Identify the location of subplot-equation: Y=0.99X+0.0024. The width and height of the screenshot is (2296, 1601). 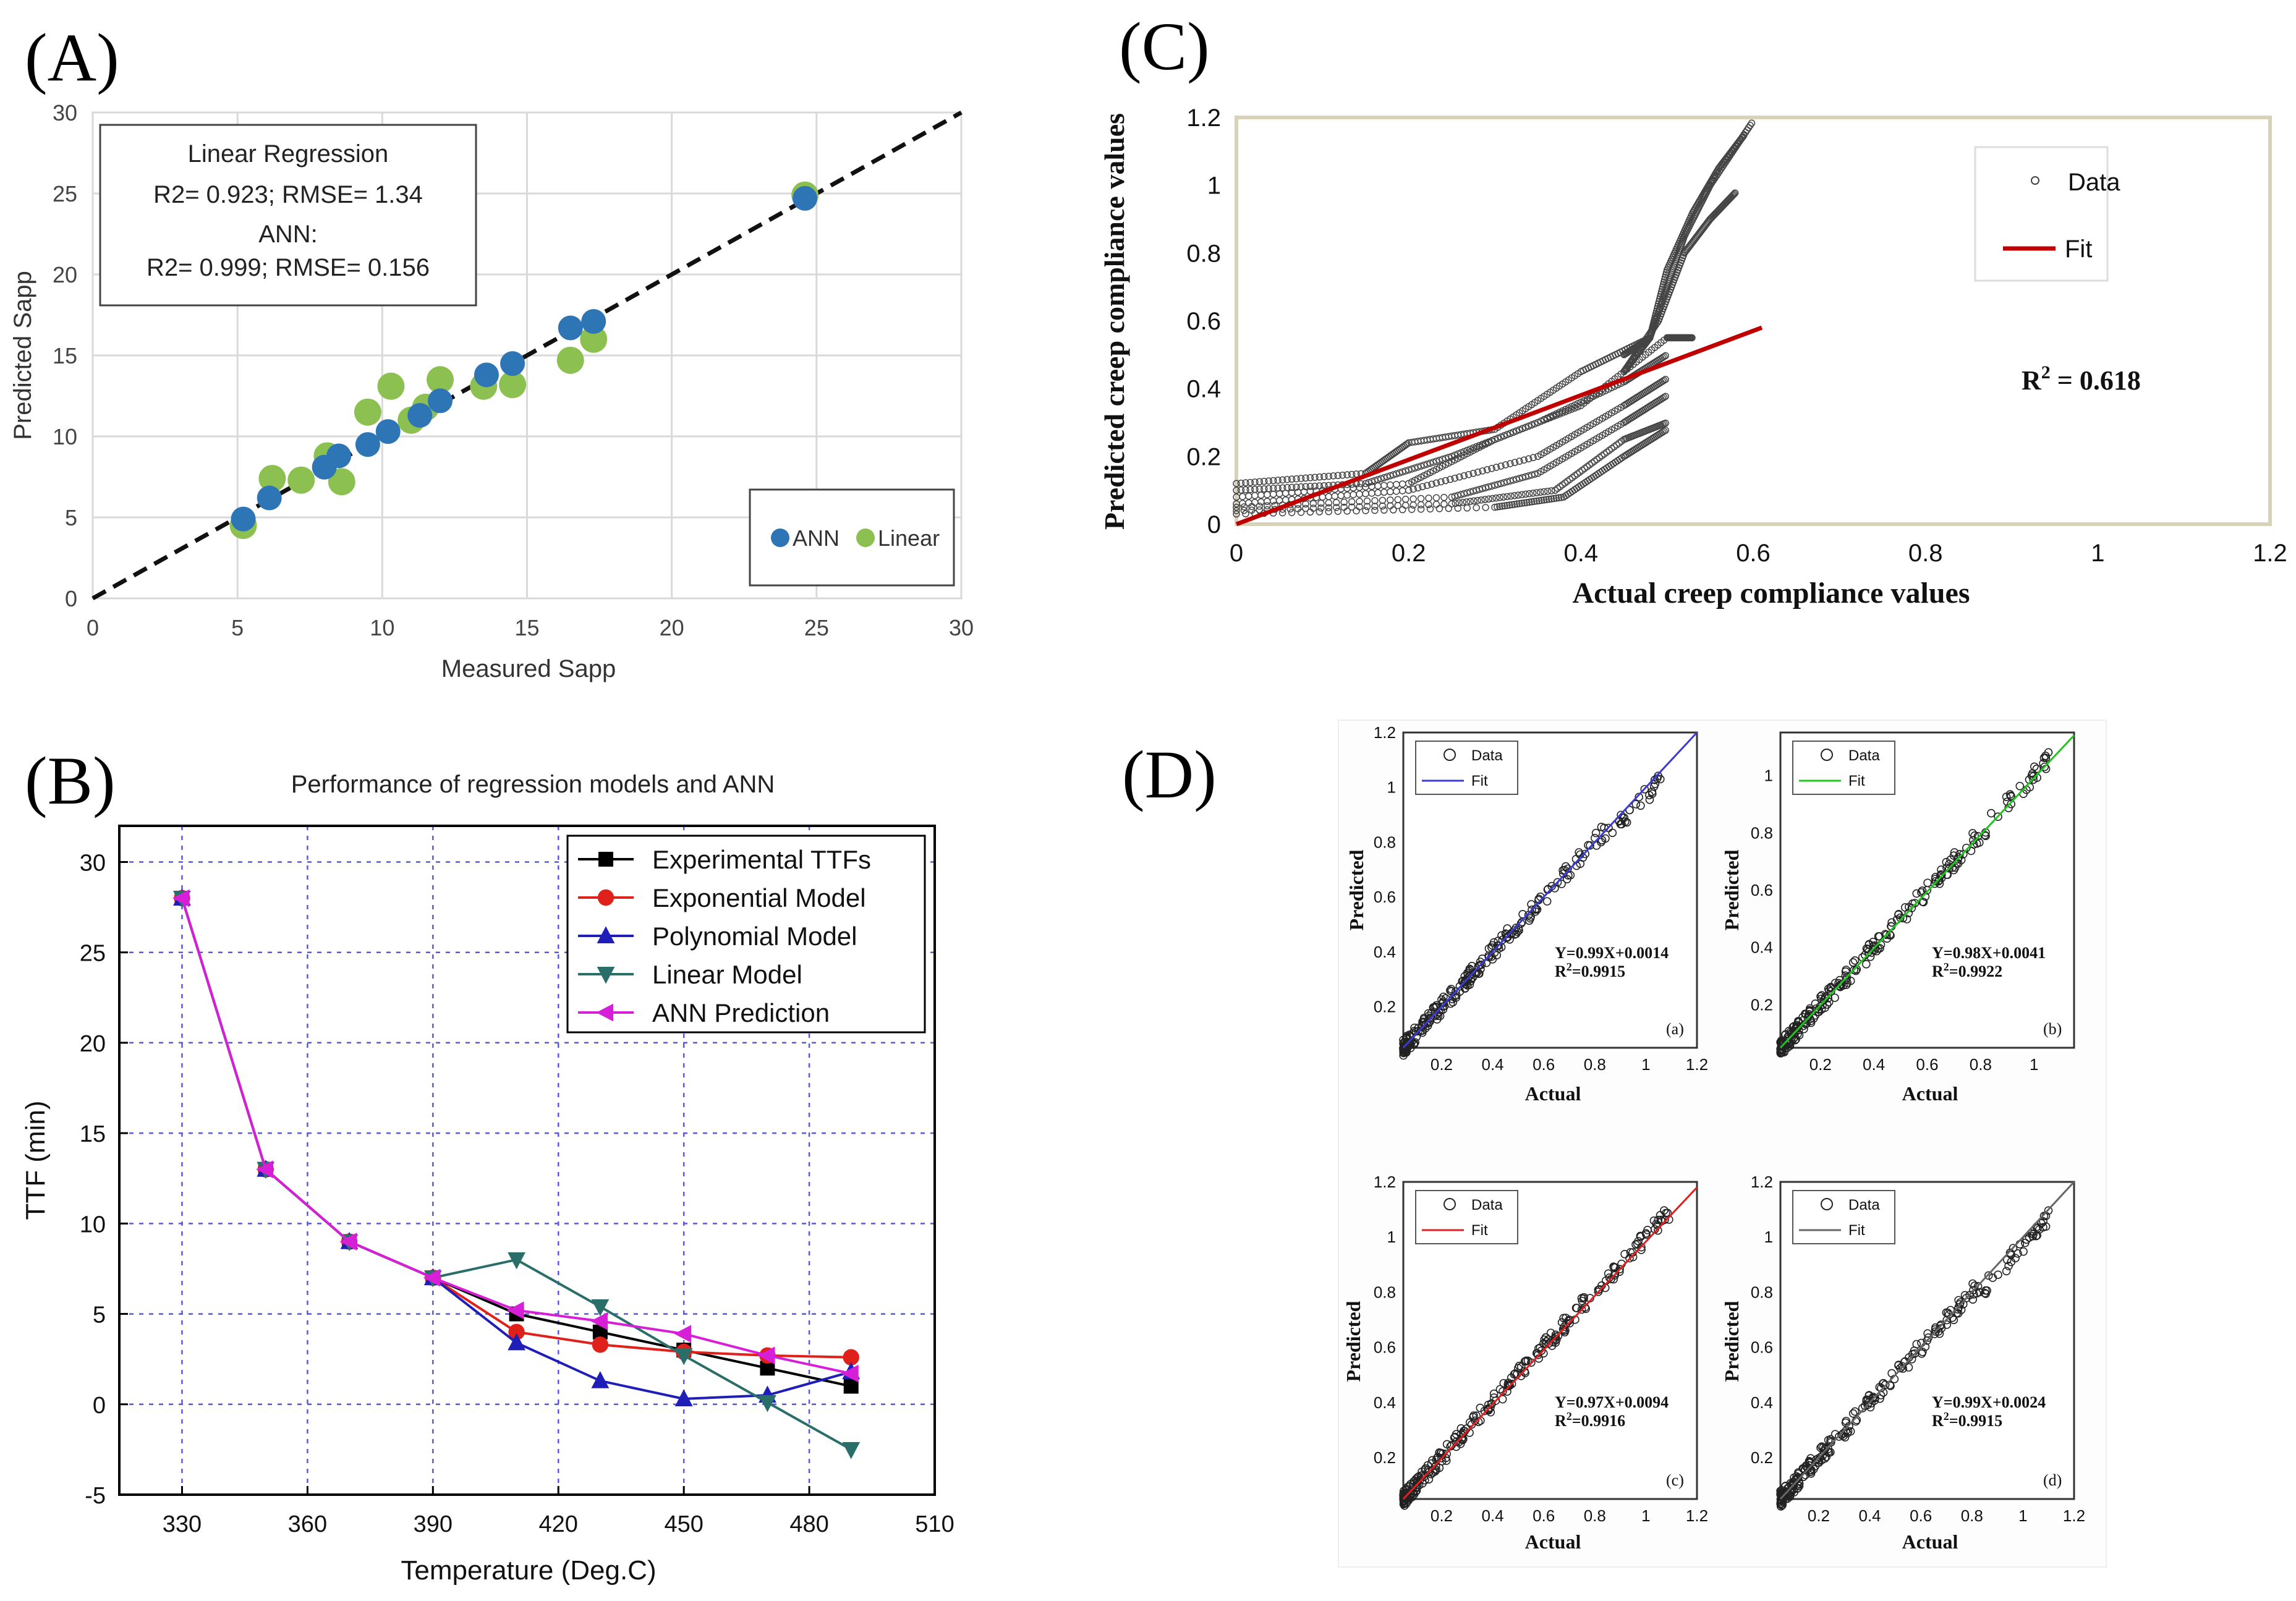
(1989, 1402).